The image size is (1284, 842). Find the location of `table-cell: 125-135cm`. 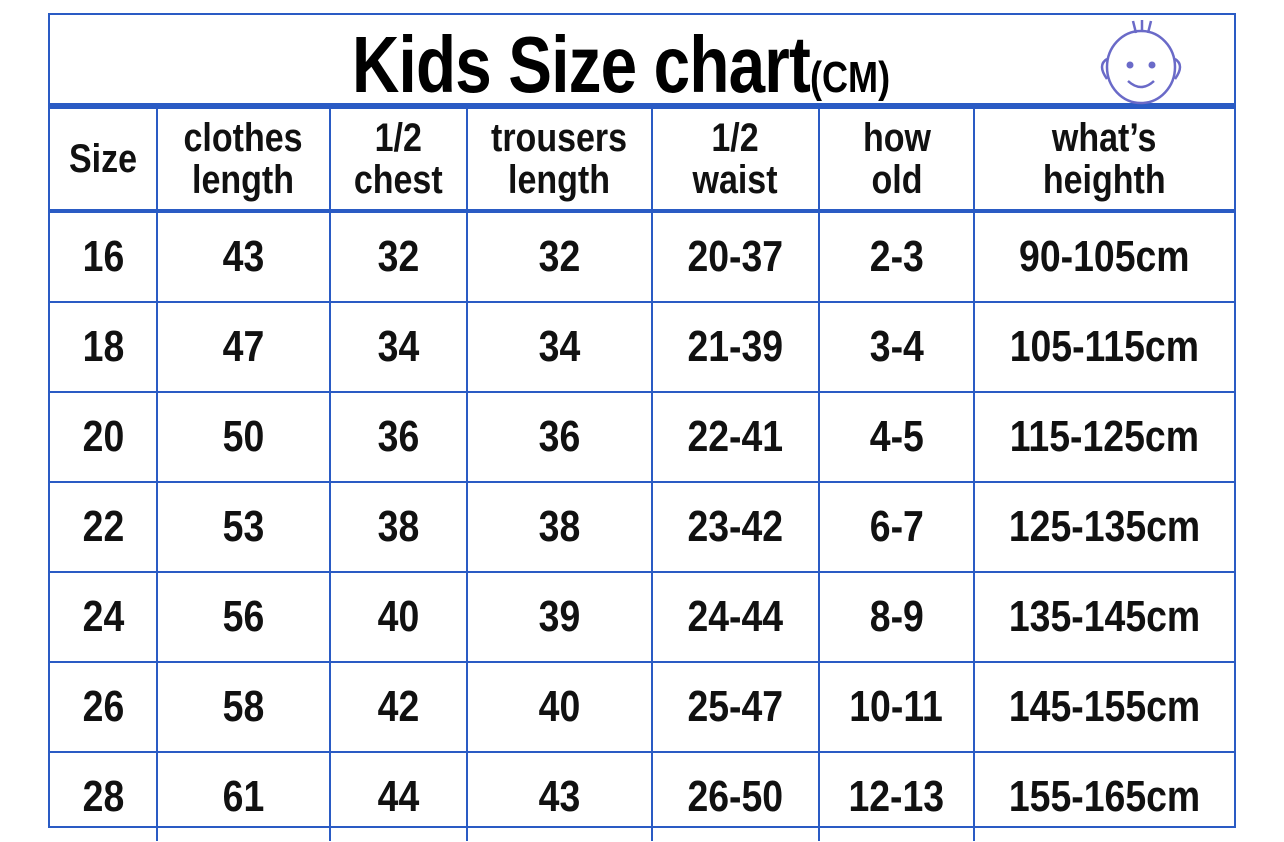

table-cell: 125-135cm is located at coordinates (1103, 527).